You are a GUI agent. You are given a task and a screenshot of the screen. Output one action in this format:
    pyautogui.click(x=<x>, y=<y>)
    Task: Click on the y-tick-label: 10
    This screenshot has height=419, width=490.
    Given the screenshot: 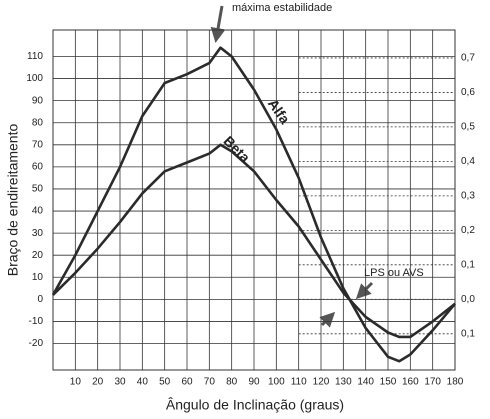 What is the action you would take?
    pyautogui.click(x=38, y=277)
    